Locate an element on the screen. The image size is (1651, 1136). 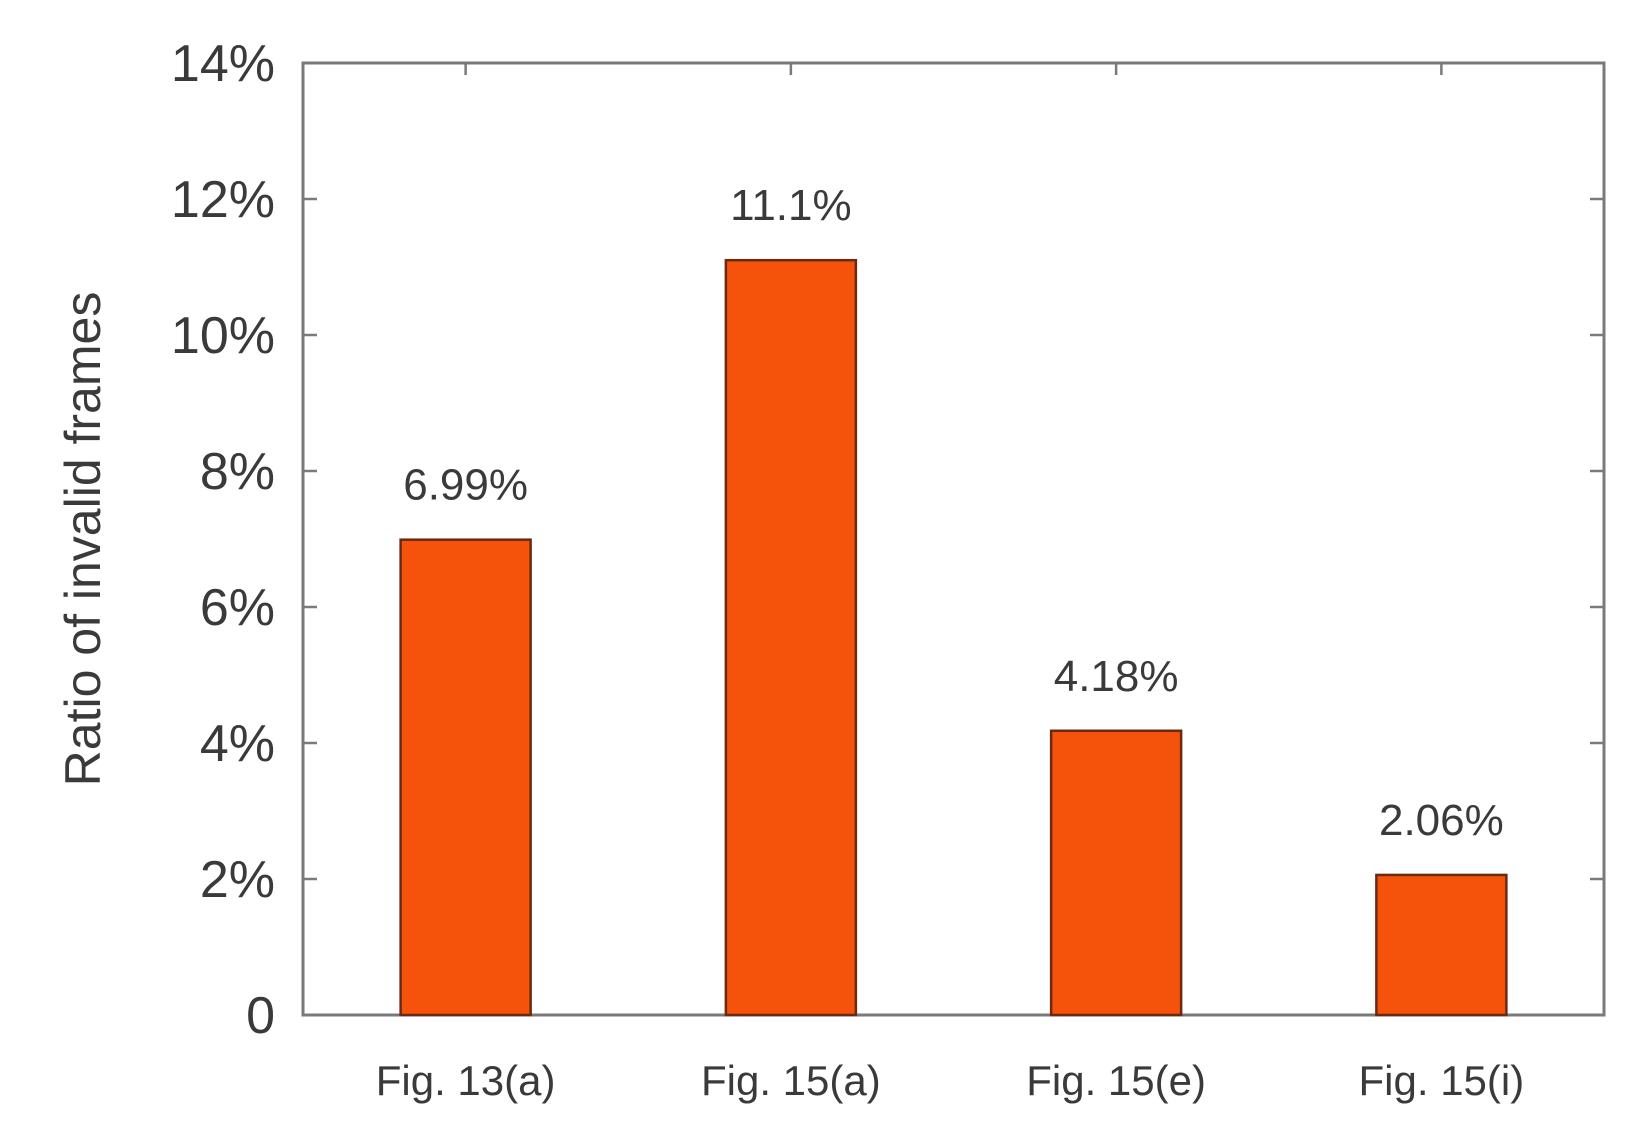
data-label: 6.99% is located at coordinates (465, 485).